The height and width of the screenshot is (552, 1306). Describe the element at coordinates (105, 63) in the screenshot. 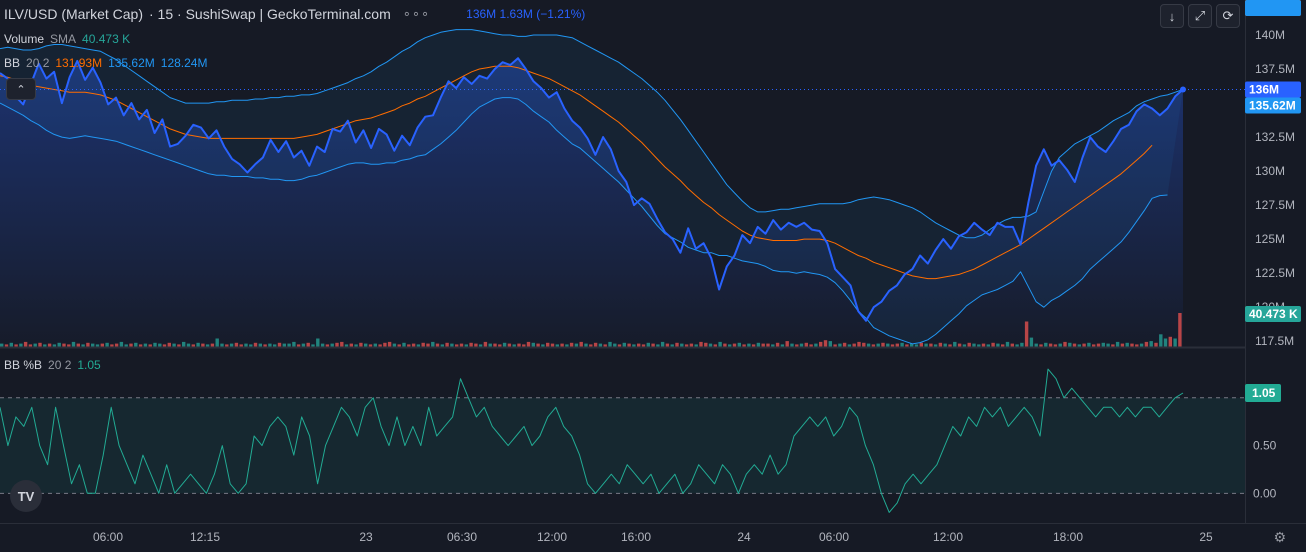

I see `bb-legend: BB 20 2 131.93M 135.62M 128.24M` at that location.